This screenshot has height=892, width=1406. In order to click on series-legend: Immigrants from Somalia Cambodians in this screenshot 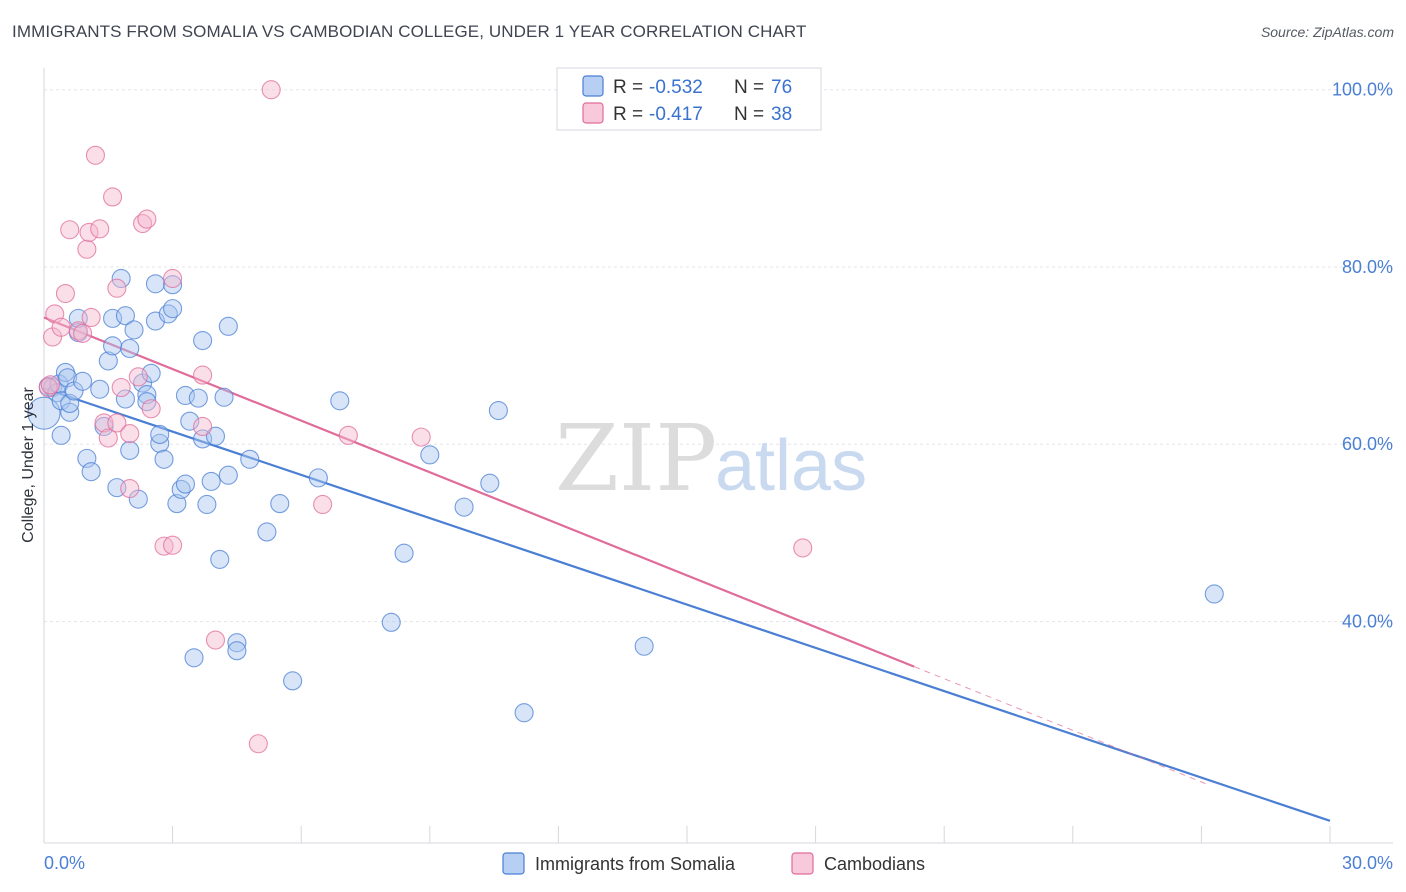, I will do `click(713, 863)`.